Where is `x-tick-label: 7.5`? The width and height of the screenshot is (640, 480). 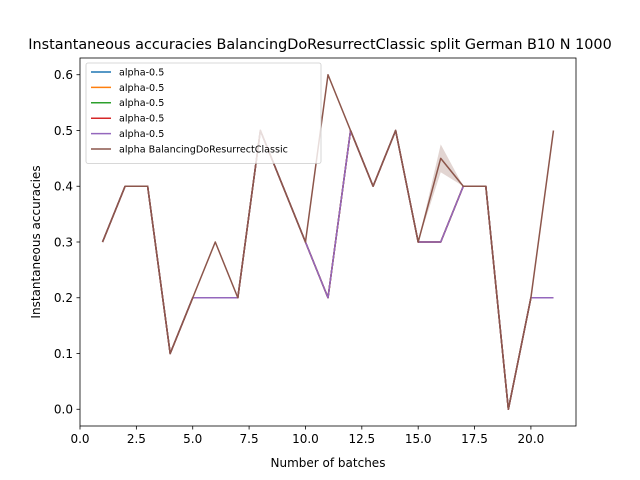
x-tick-label: 7.5 is located at coordinates (249, 439).